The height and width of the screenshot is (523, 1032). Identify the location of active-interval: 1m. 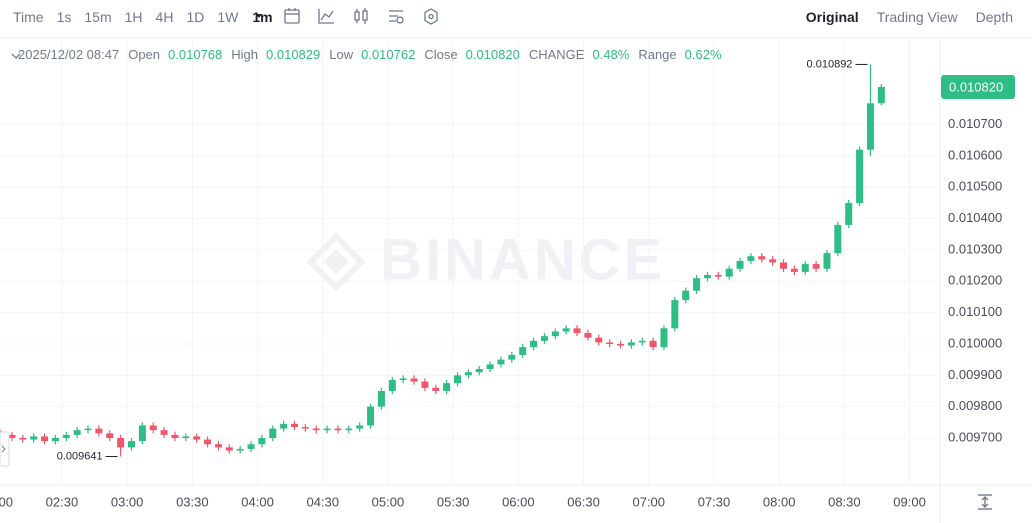
(262, 17).